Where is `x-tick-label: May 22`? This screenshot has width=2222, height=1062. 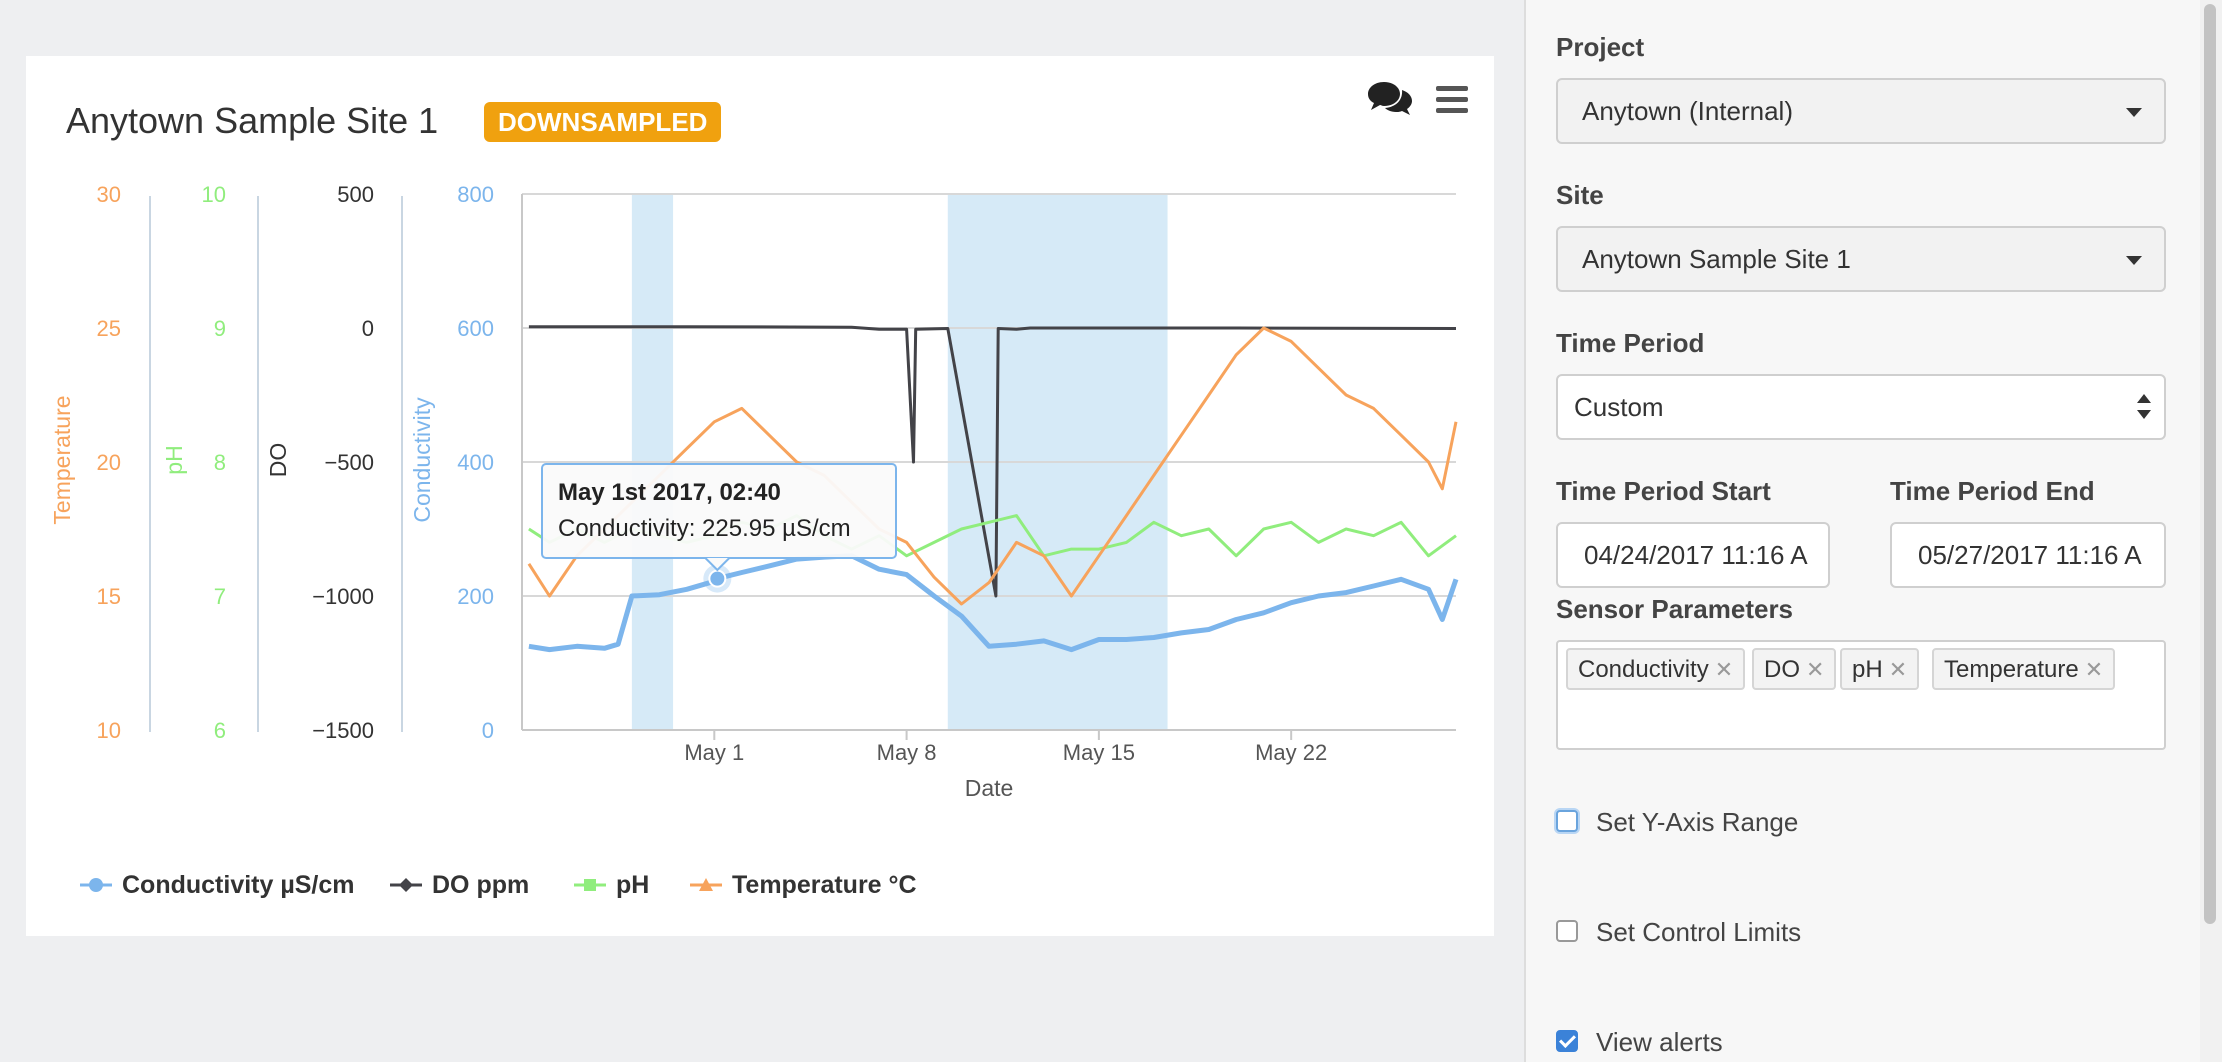 x-tick-label: May 22 is located at coordinates (1291, 752).